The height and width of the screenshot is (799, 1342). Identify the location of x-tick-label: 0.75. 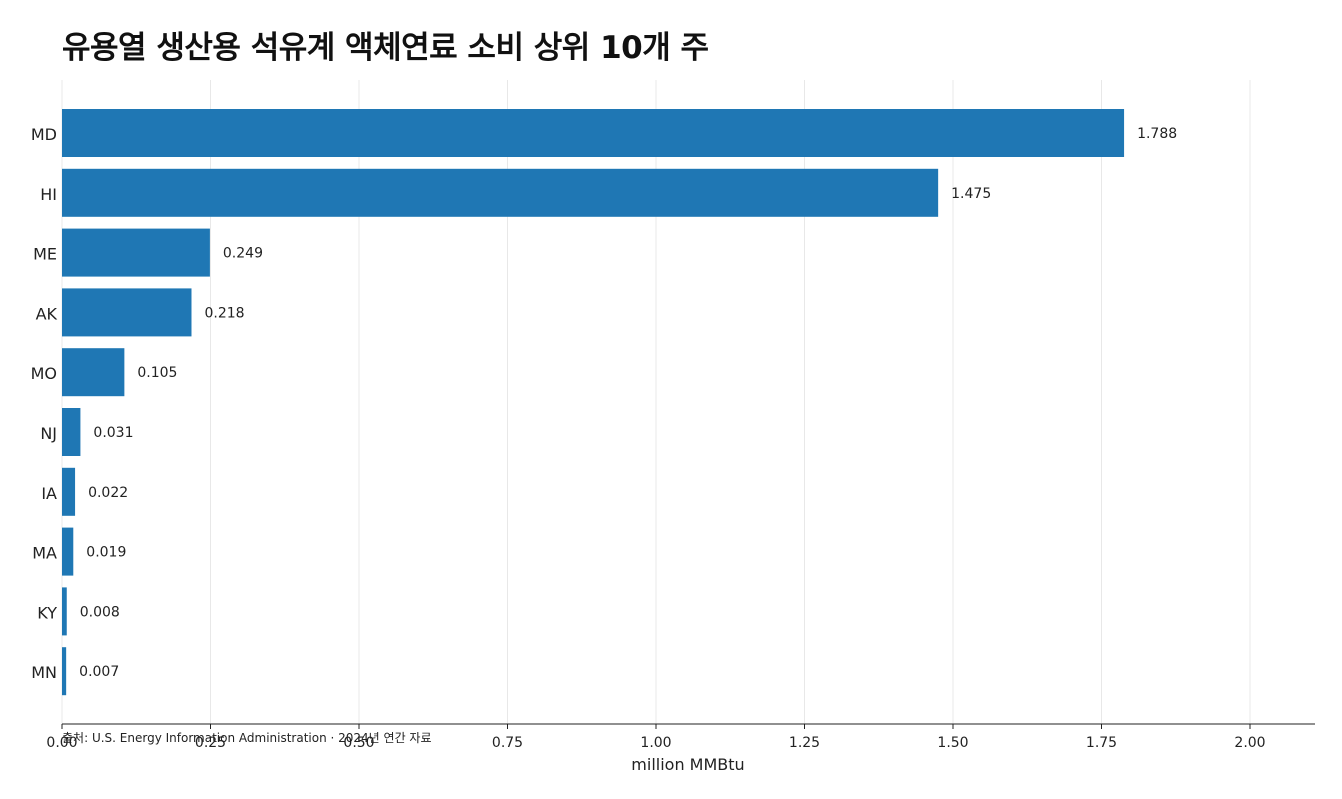
(507, 743).